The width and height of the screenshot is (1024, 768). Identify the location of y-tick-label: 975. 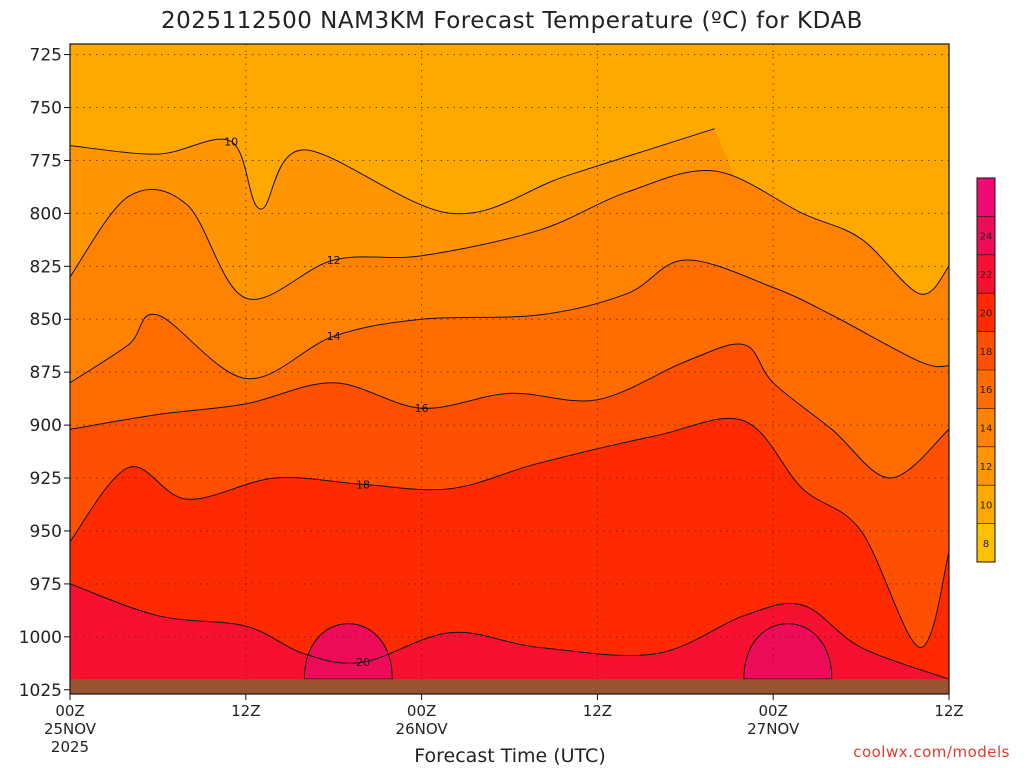
(46, 585).